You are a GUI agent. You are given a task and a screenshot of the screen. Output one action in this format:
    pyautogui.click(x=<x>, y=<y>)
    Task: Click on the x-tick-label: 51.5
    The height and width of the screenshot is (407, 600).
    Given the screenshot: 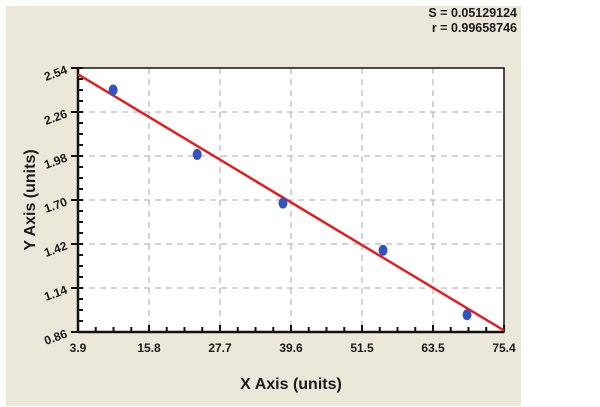 What is the action you would take?
    pyautogui.click(x=362, y=348)
    